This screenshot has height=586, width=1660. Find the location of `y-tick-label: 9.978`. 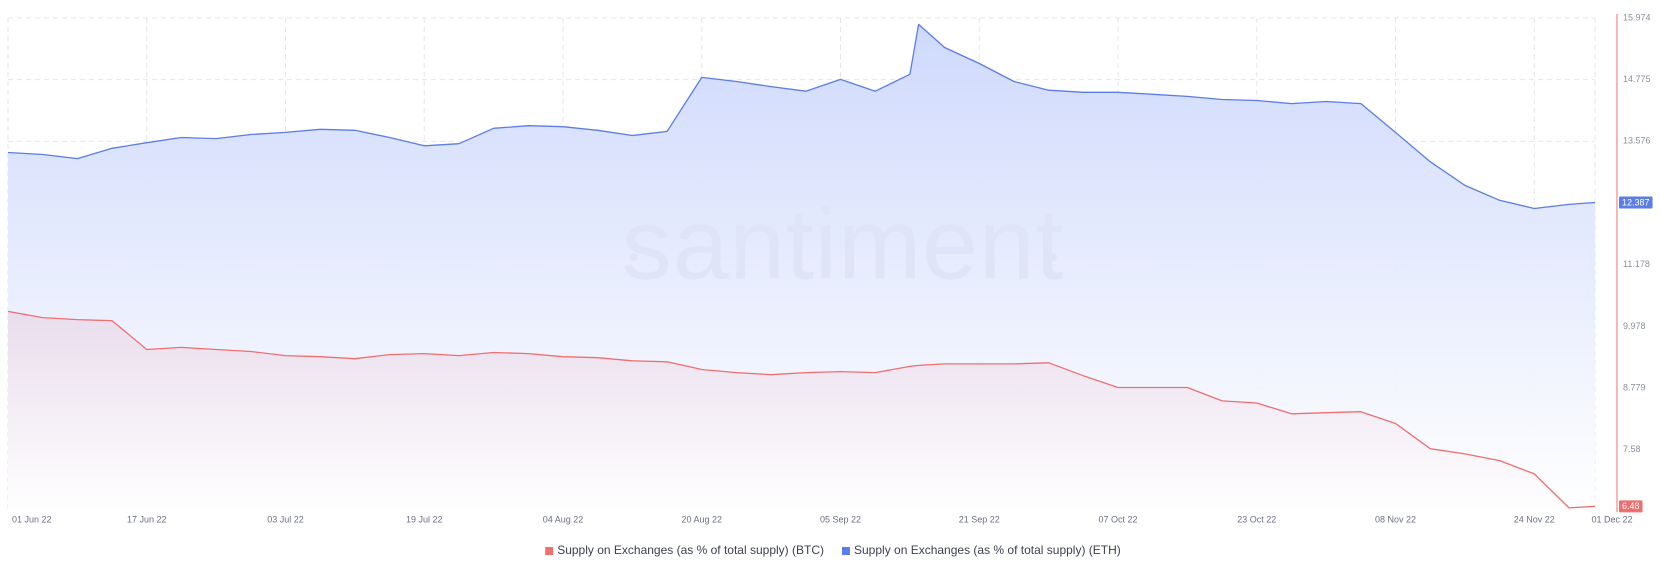

y-tick-label: 9.978 is located at coordinates (1634, 326).